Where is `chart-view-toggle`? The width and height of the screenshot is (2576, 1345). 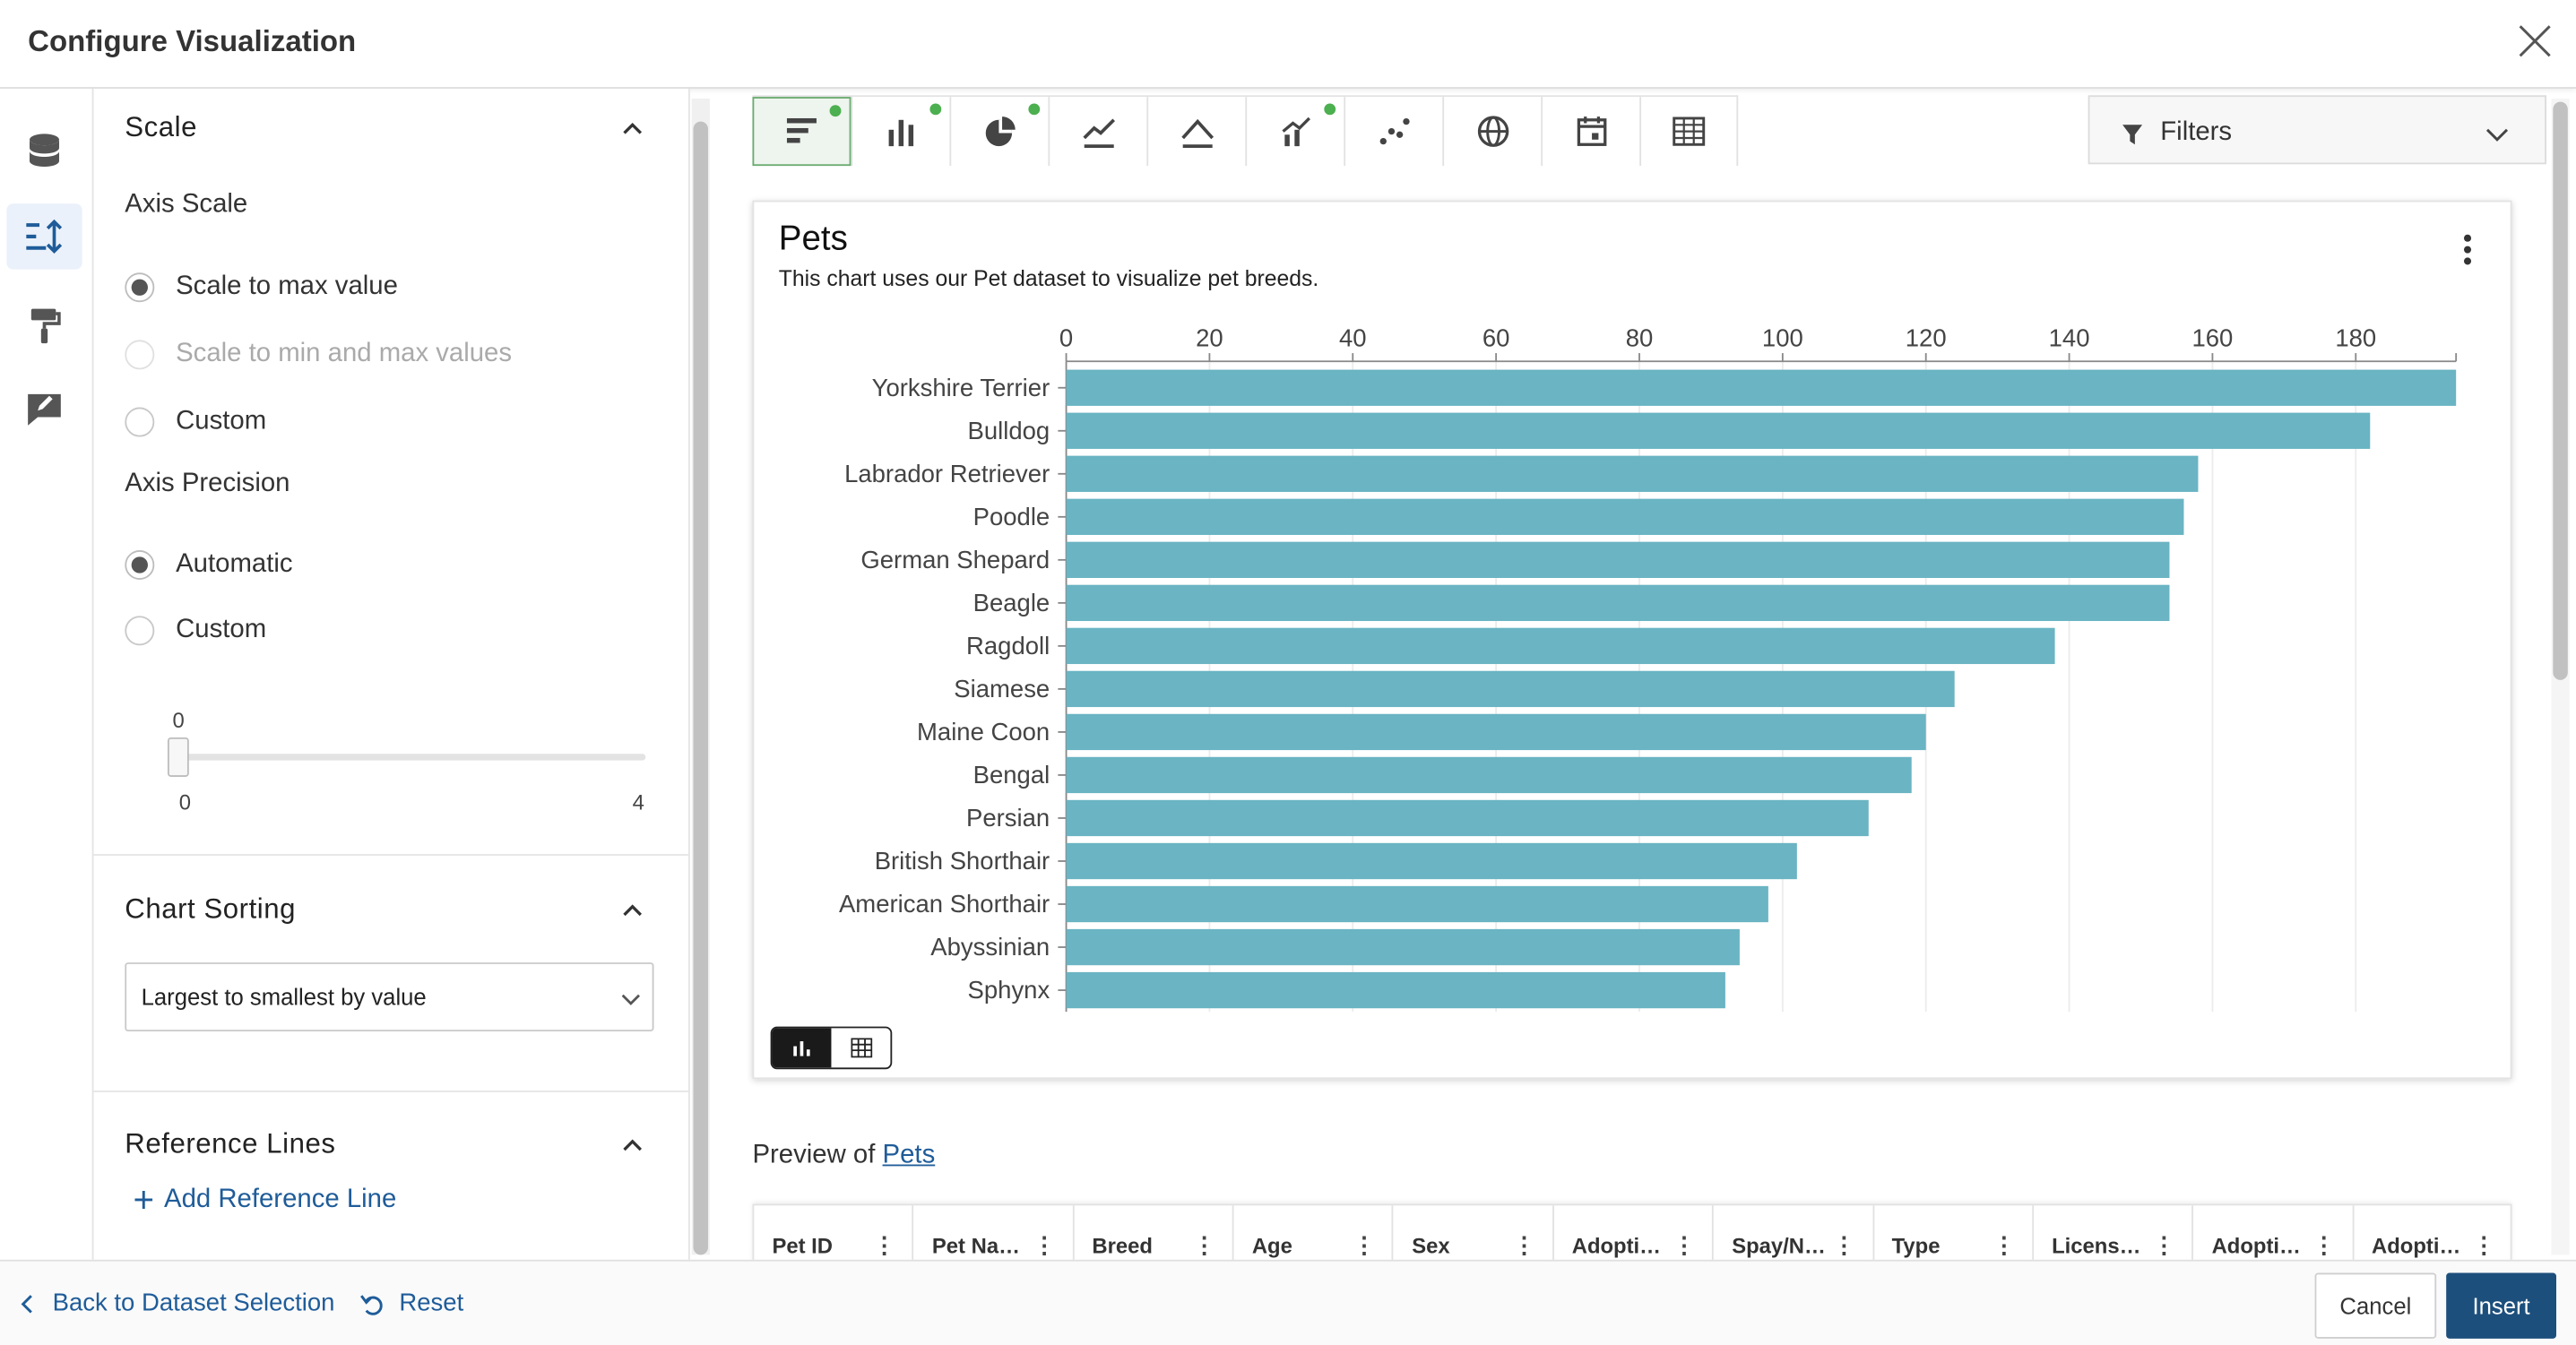 chart-view-toggle is located at coordinates (831, 1048).